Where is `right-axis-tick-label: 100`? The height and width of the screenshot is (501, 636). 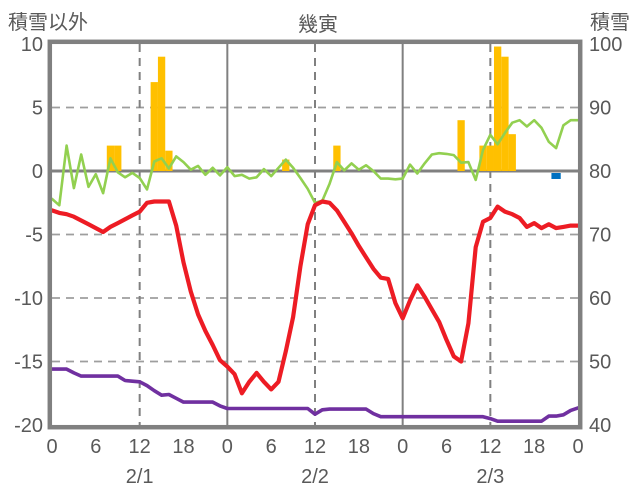 right-axis-tick-label: 100 is located at coordinates (605, 45).